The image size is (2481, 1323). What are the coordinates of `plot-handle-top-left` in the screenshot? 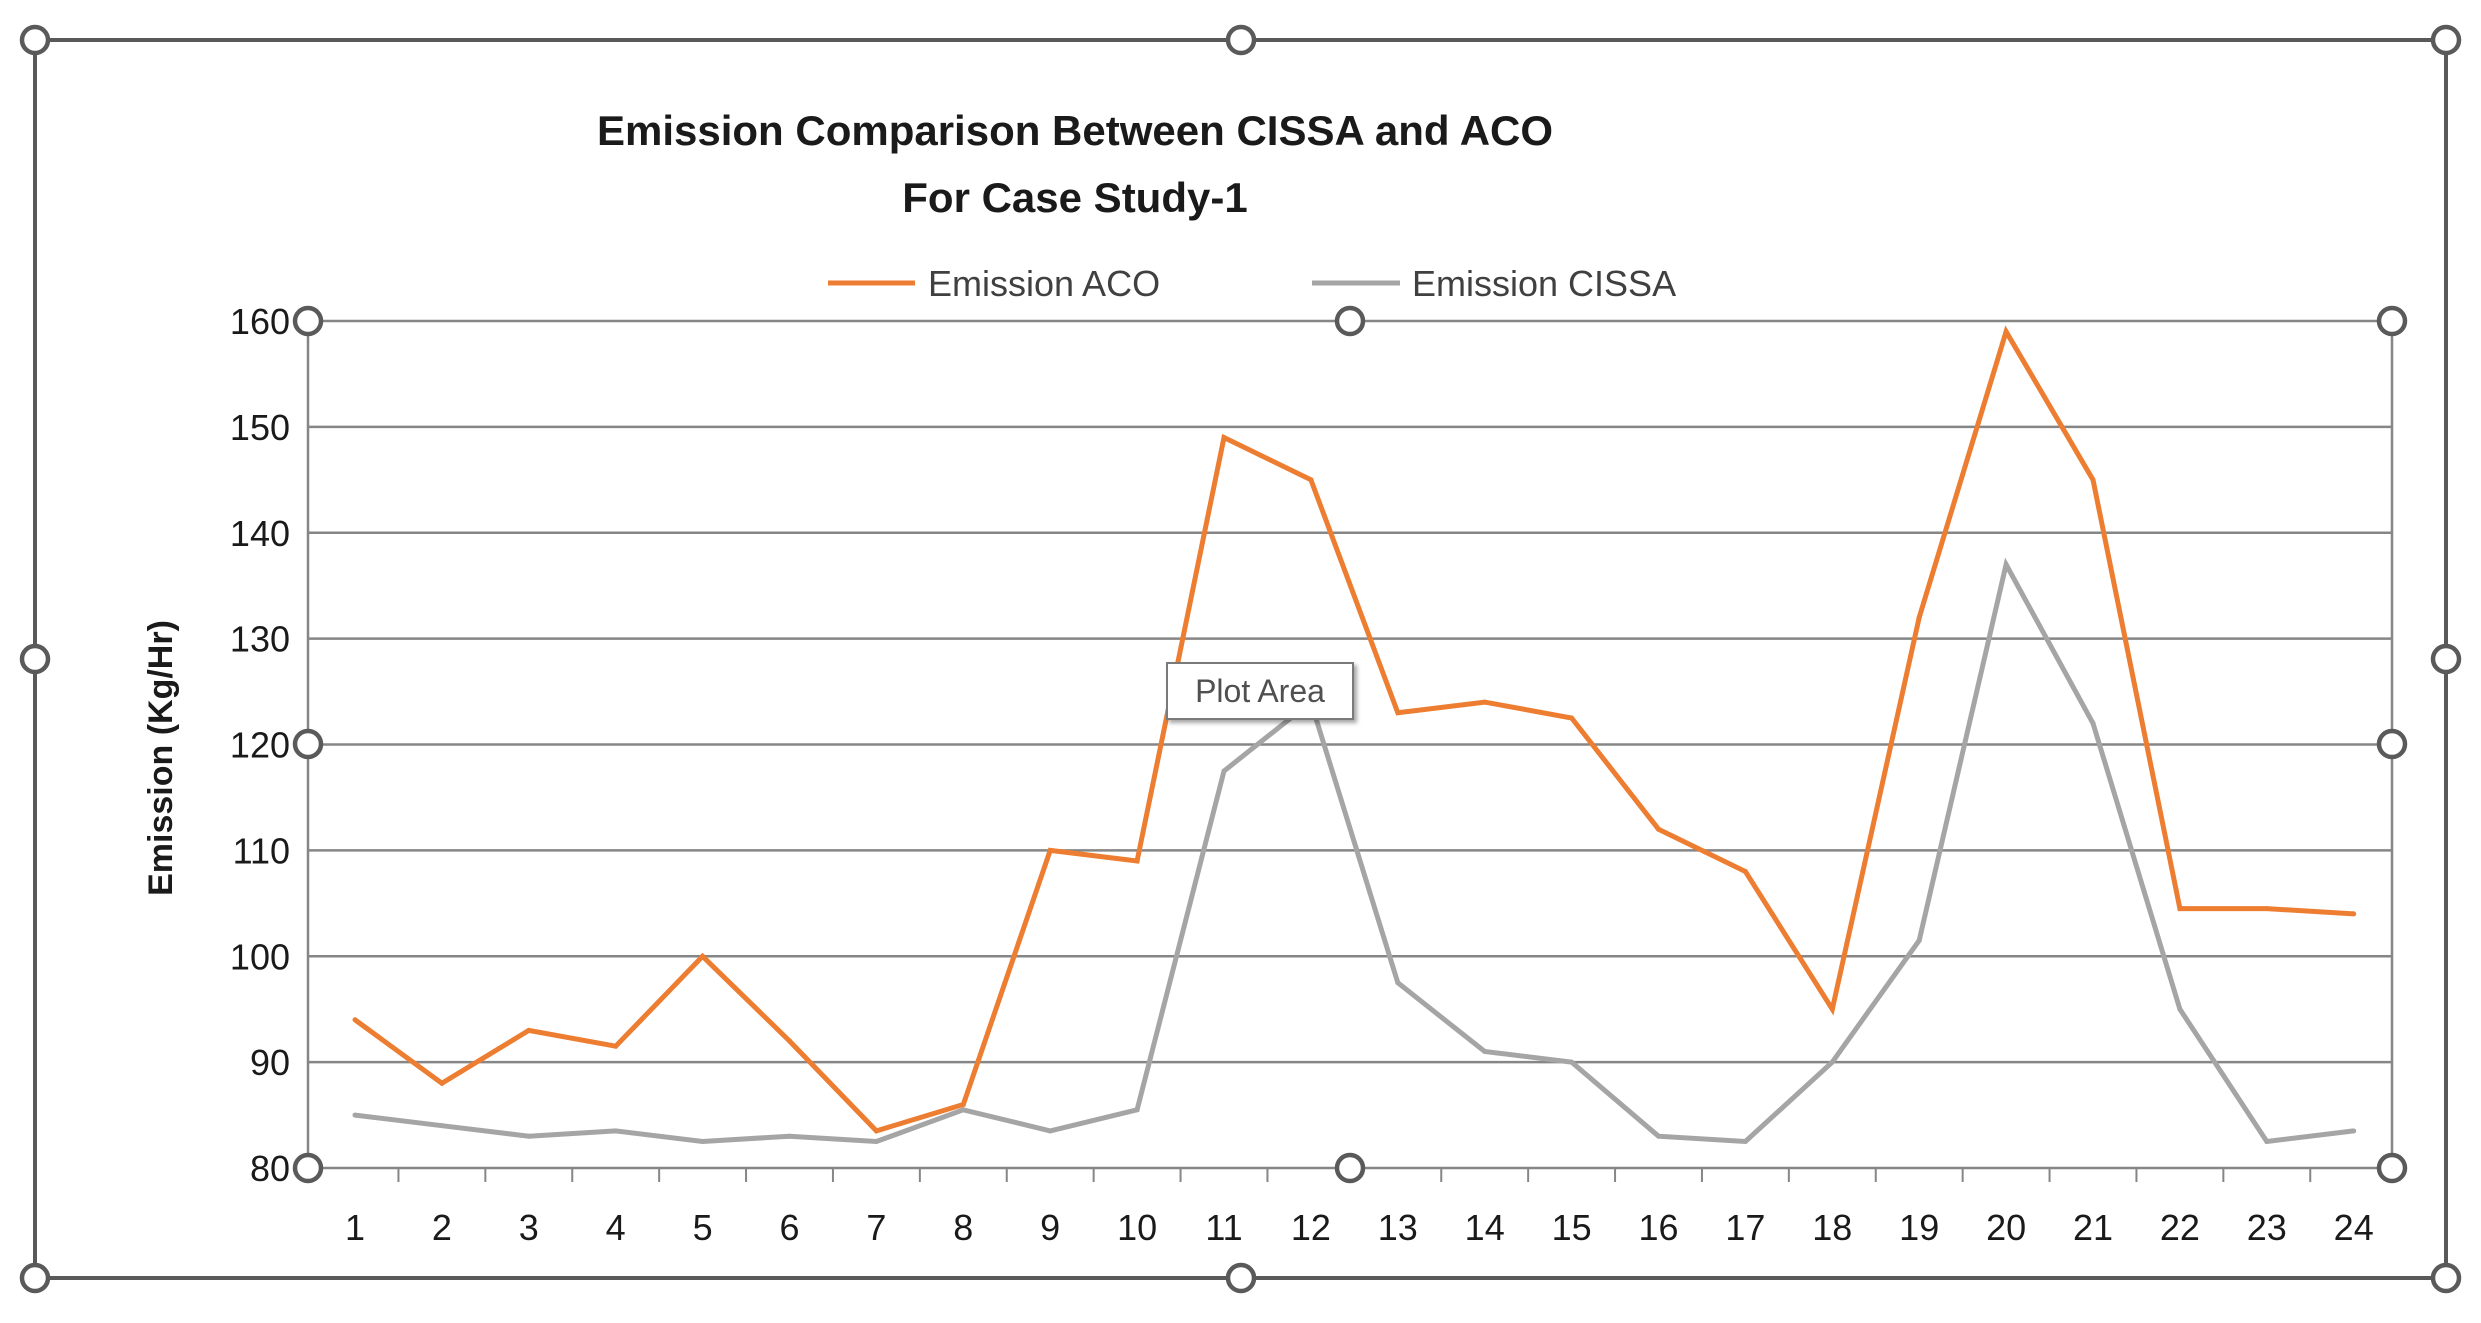 It's located at (308, 321).